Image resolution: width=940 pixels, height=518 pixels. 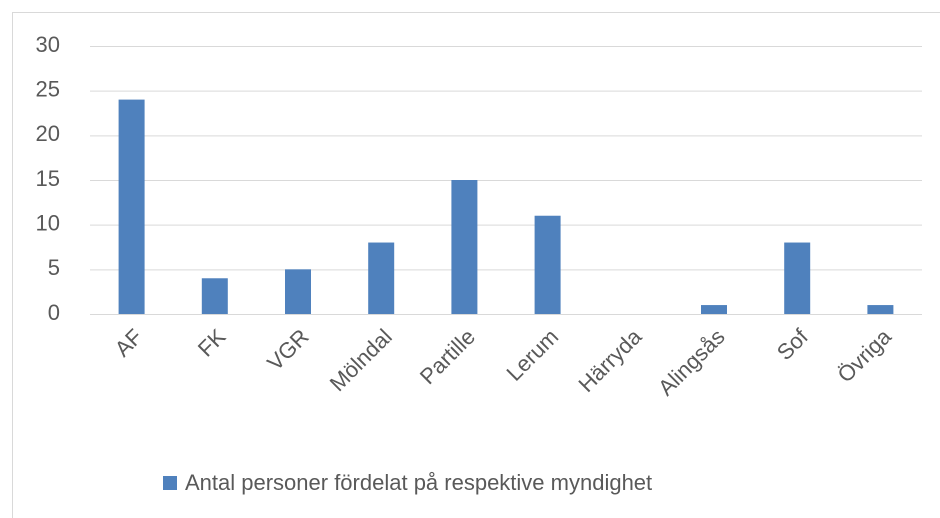 I want to click on x-tick-label: Mölndal, so click(x=361, y=360).